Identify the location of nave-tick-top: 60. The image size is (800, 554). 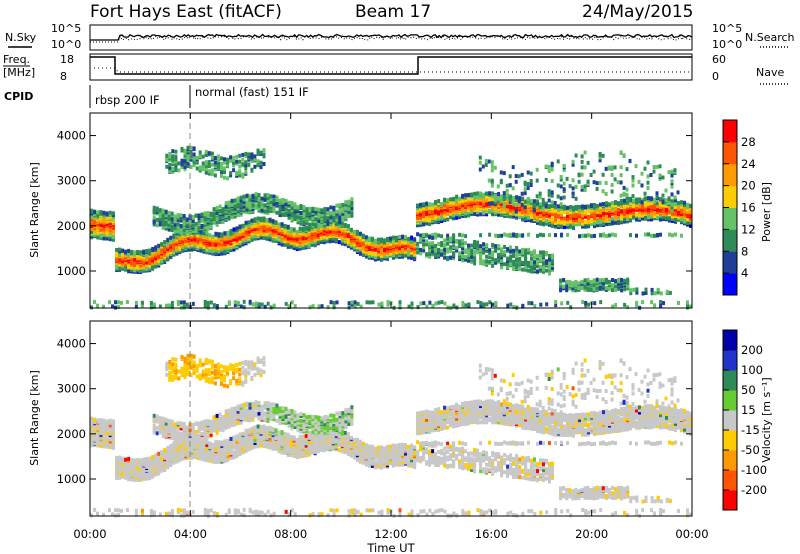
(719, 59).